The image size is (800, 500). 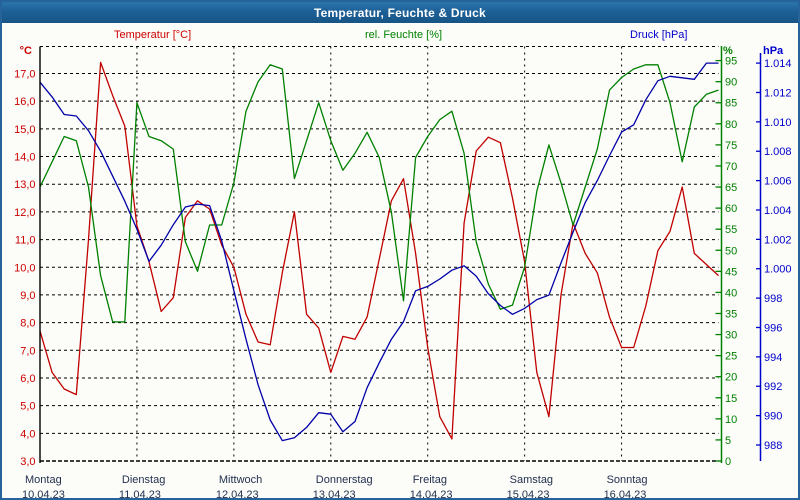 What do you see at coordinates (731, 399) in the screenshot?
I see `humidity-tick-label: 15` at bounding box center [731, 399].